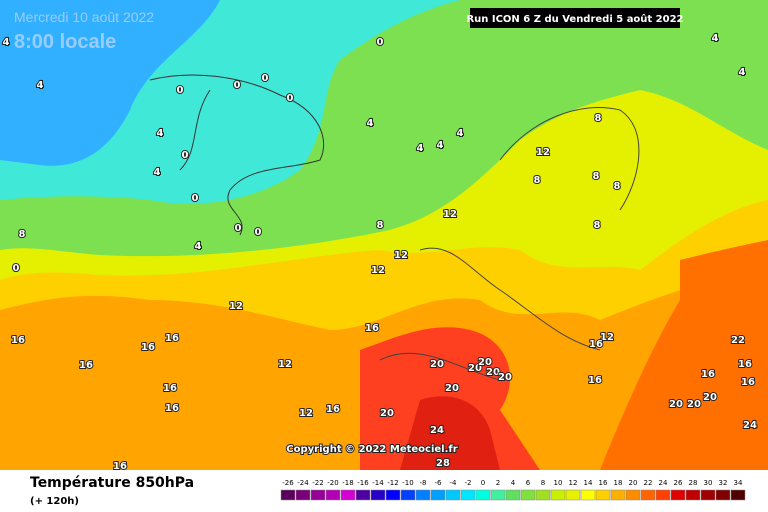 The height and width of the screenshot is (512, 768). What do you see at coordinates (573, 483) in the screenshot?
I see `scale-tick-label: 12` at bounding box center [573, 483].